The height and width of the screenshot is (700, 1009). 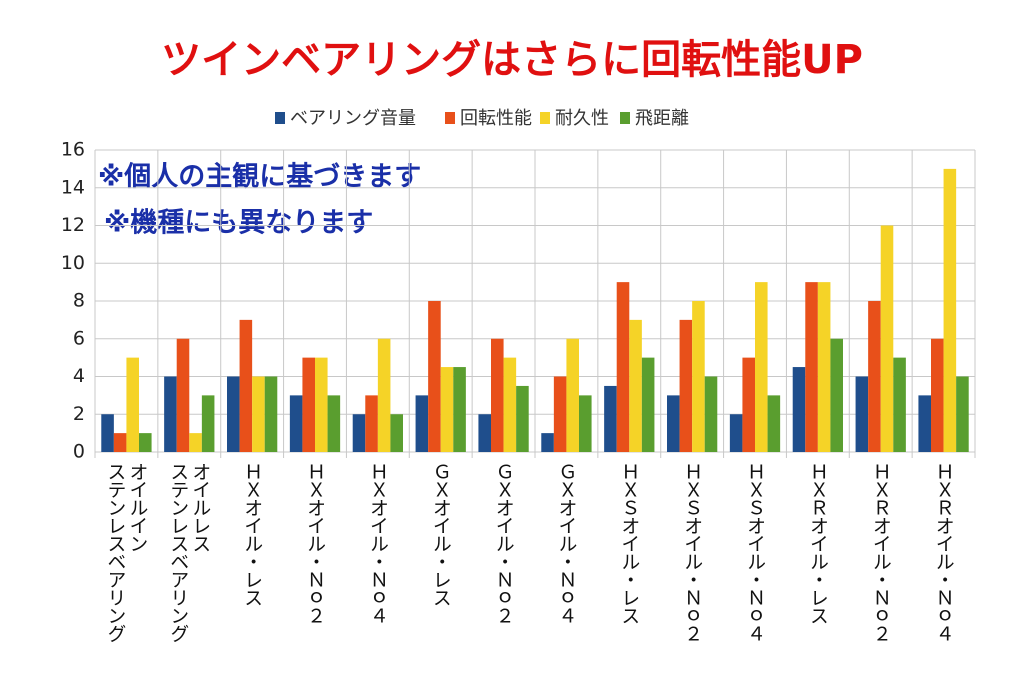 What do you see at coordinates (503, 543) in the screenshot?
I see `x-tick-label: ＧＸオイル・Ｎｏ２` at bounding box center [503, 543].